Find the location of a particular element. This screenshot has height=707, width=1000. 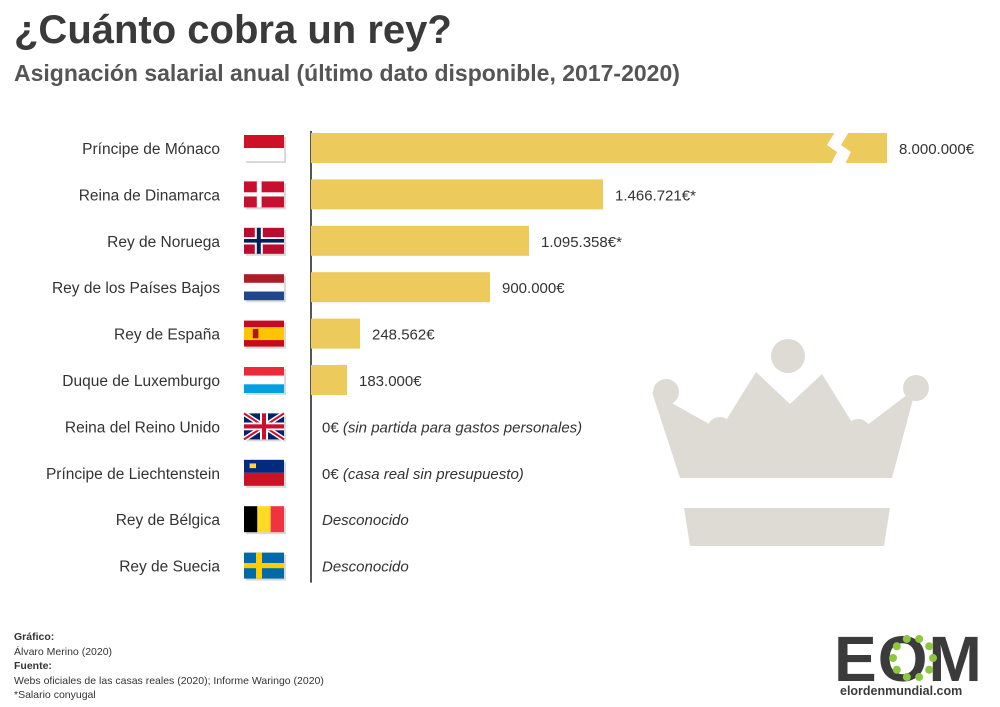

denmark-flag-icon is located at coordinates (265, 195).